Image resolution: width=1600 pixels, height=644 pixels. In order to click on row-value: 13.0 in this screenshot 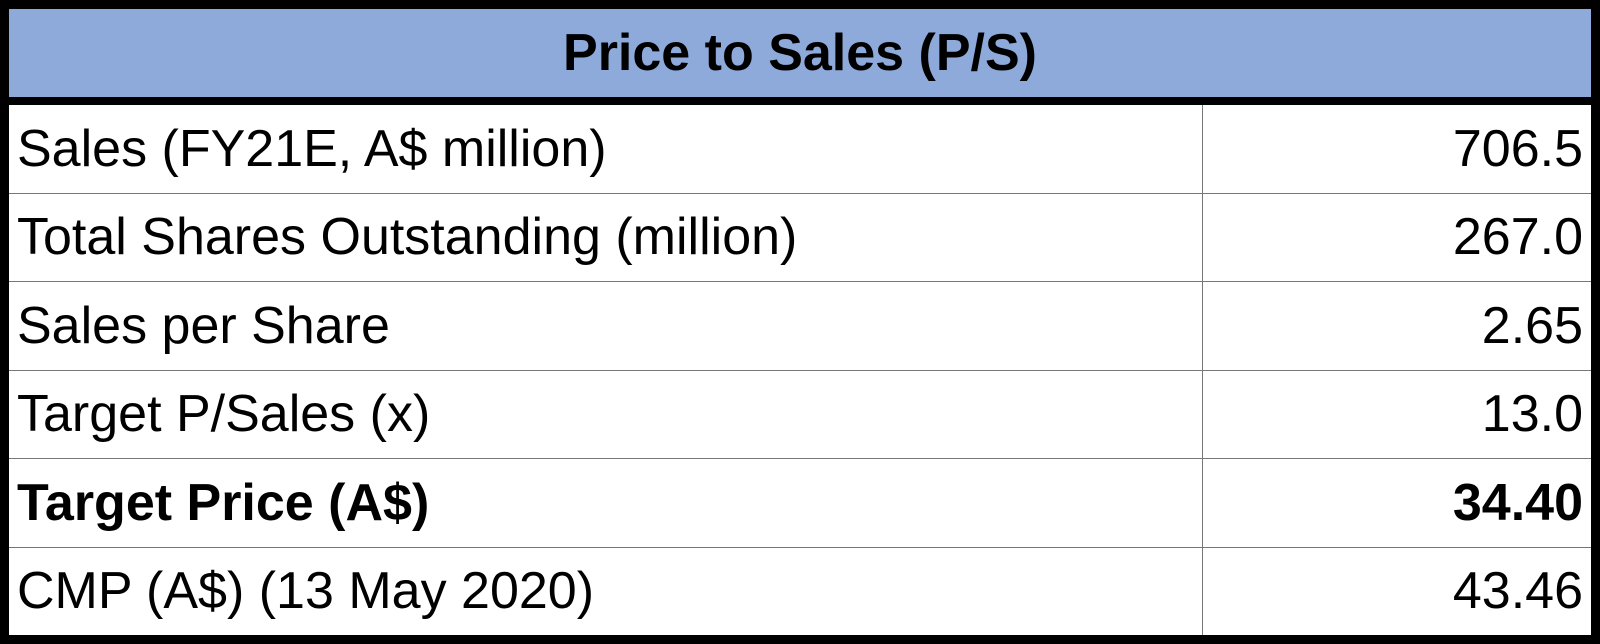, I will do `click(1532, 414)`.